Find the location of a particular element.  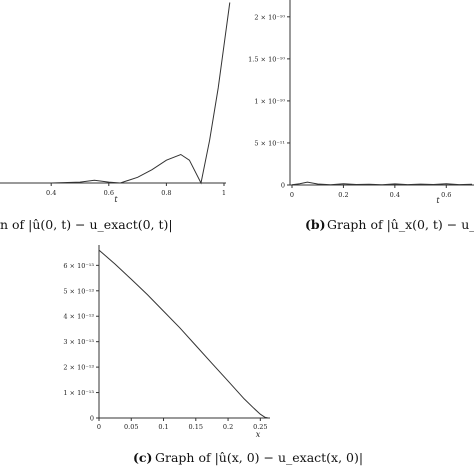

panel-c-x-tick-label: 0 is located at coordinates (99, 427).